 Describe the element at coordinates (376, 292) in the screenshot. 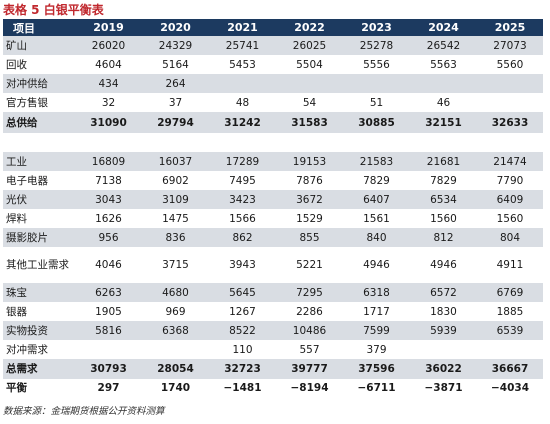

I see `table-cell: 6318` at that location.